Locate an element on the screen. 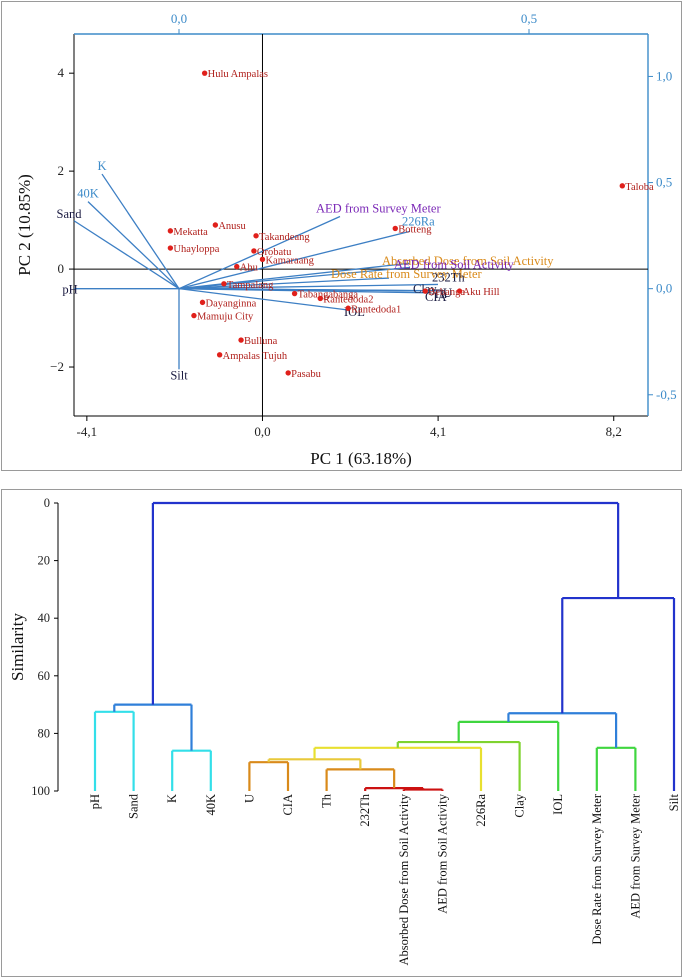 This screenshot has width=685, height=980. loading-label-silt: Silt is located at coordinates (179, 375).